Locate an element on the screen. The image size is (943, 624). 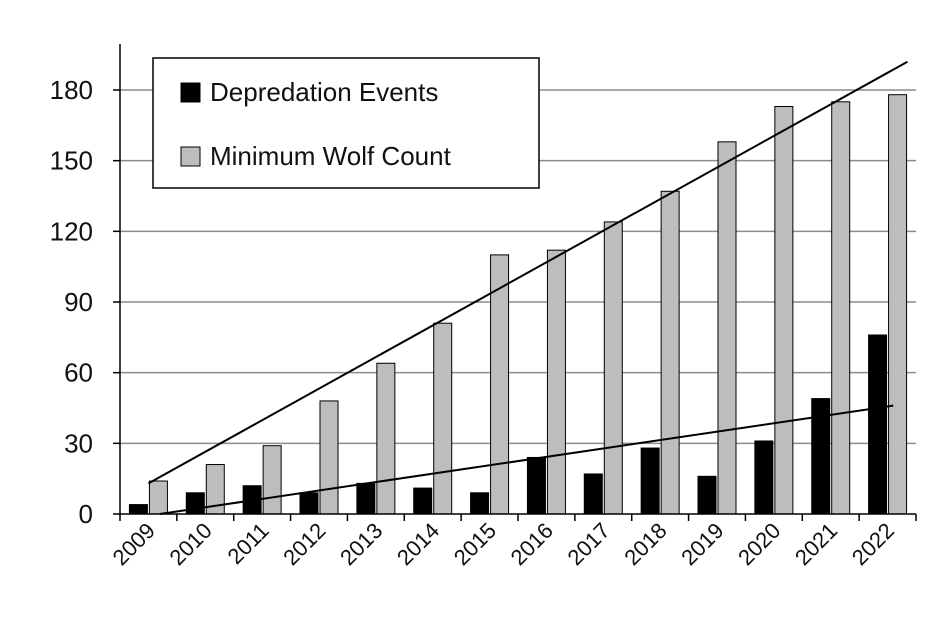
y-tick-label: 150 is located at coordinates (71, 161).